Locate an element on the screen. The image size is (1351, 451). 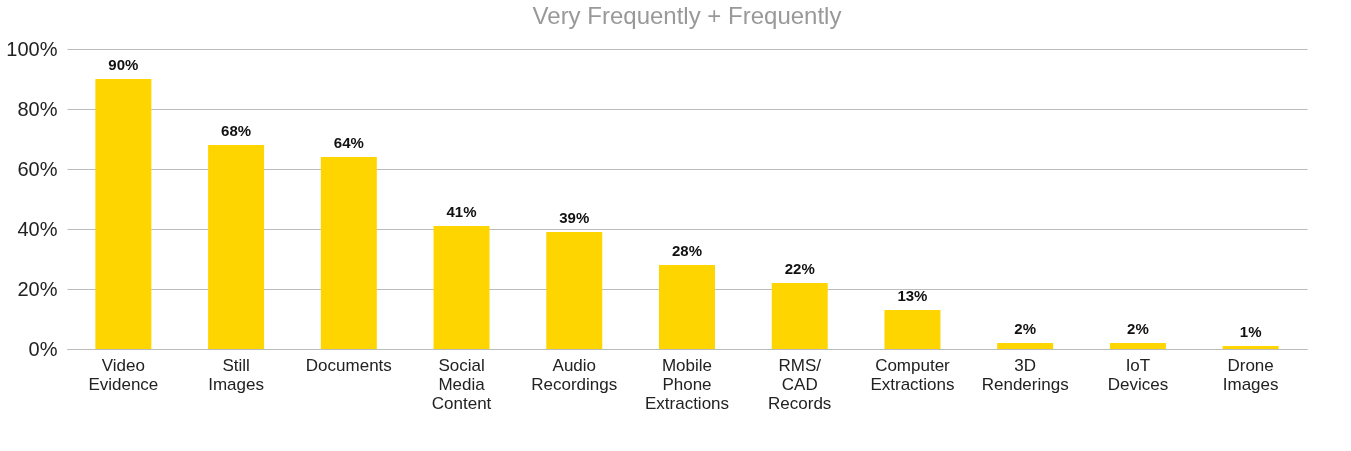
x-tick-label: RMS/ CAD Records is located at coordinates (800, 384).